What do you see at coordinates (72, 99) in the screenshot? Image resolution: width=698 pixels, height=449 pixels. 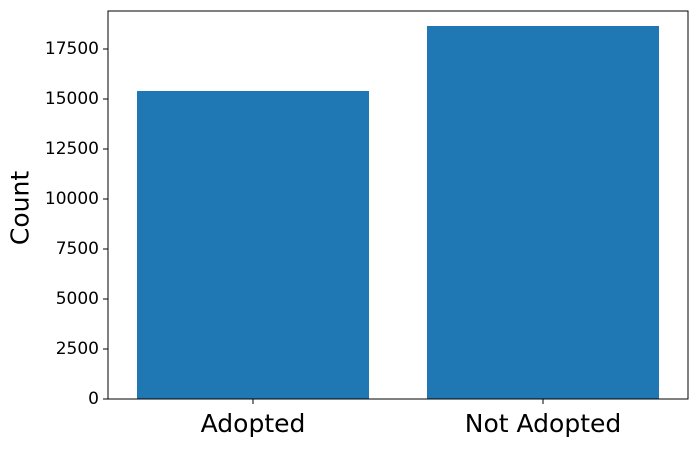 I see `y-tick-label: 15000` at bounding box center [72, 99].